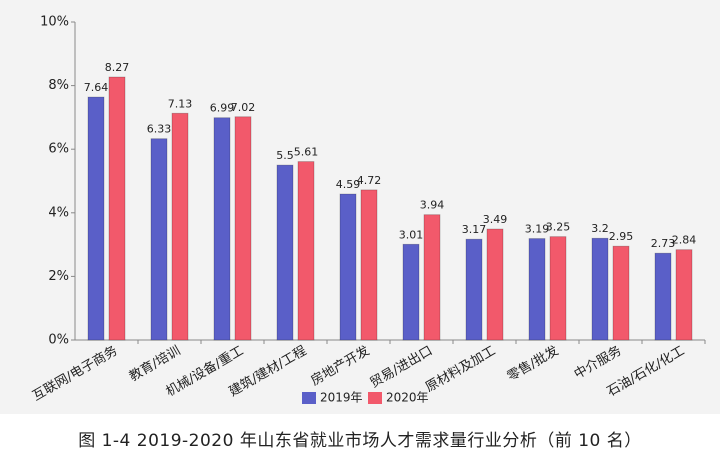 This screenshot has width=720, height=463. Describe the element at coordinates (243, 107) in the screenshot. I see `data-label: 7.02` at that location.